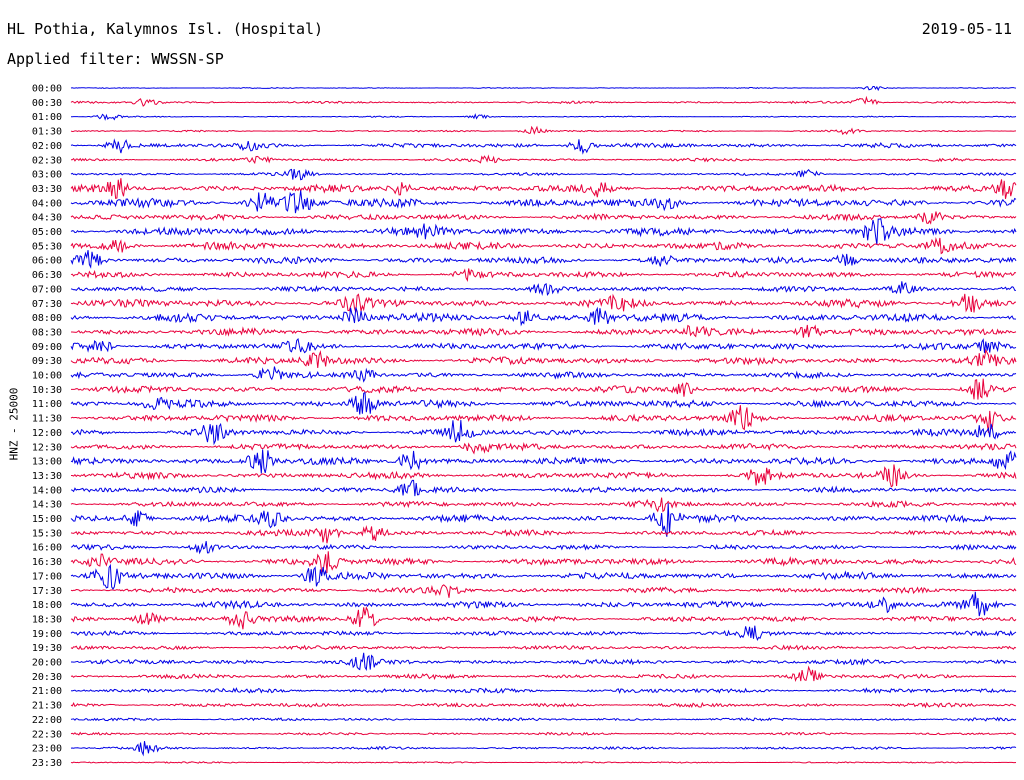  What do you see at coordinates (47, 160) in the screenshot?
I see `time-tick-label: 02:30` at bounding box center [47, 160].